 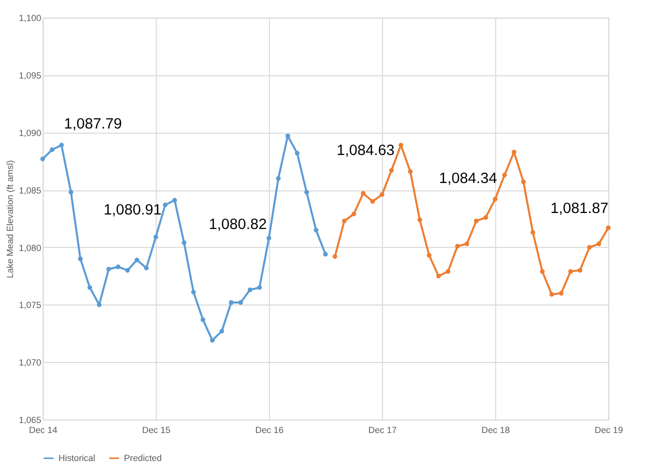 What do you see at coordinates (382, 429) in the screenshot?
I see `x-tick-label: Dec 17` at bounding box center [382, 429].